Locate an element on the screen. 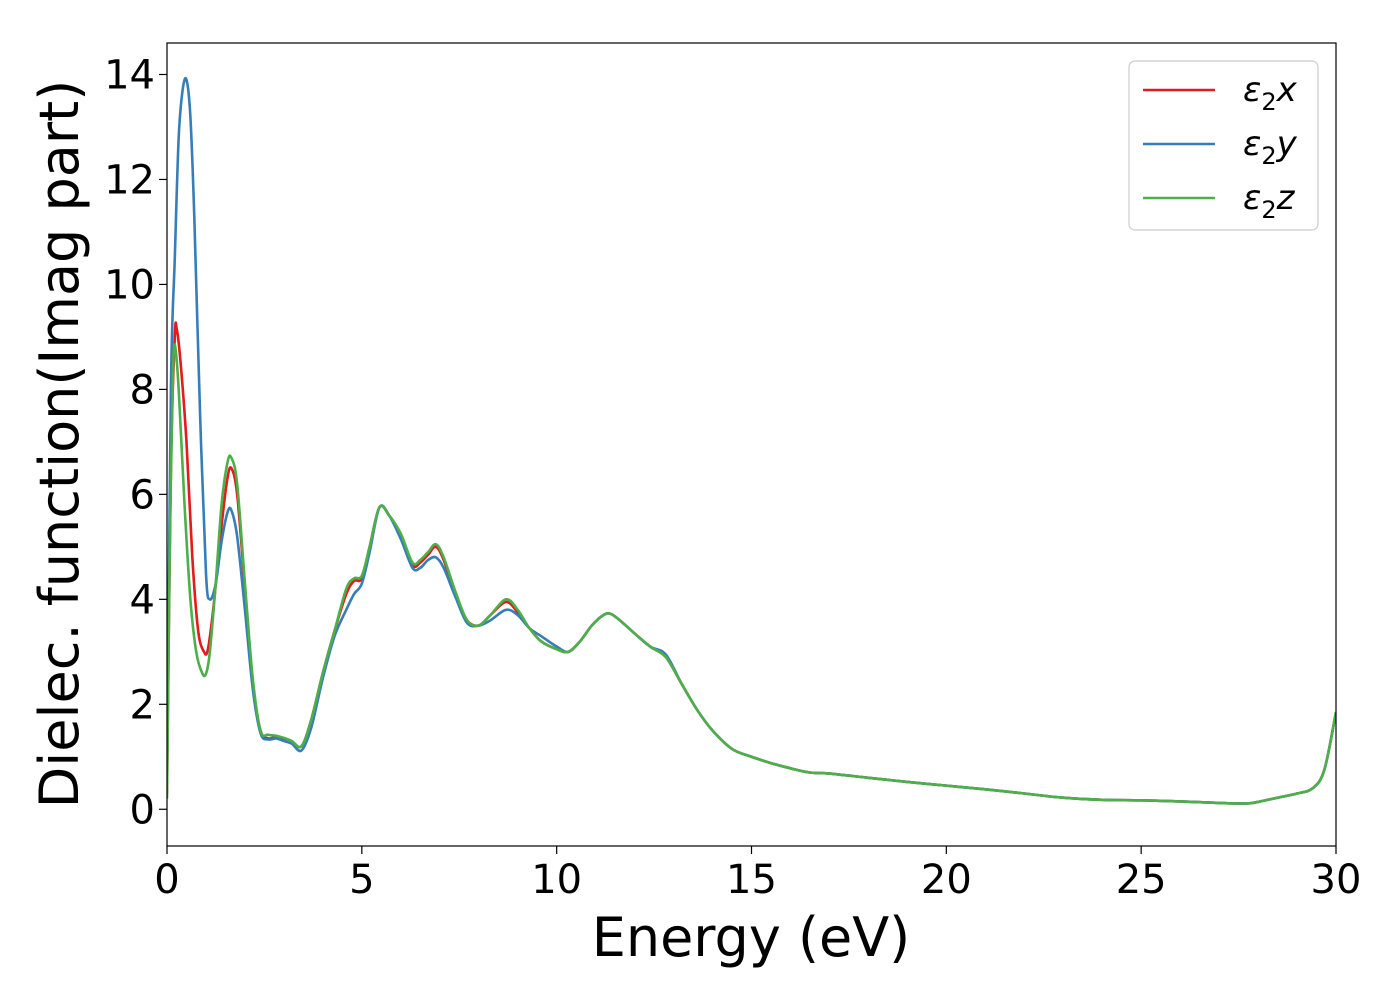 This screenshot has height=1000, width=1400. y-tick-label: 12 is located at coordinates (129, 180).